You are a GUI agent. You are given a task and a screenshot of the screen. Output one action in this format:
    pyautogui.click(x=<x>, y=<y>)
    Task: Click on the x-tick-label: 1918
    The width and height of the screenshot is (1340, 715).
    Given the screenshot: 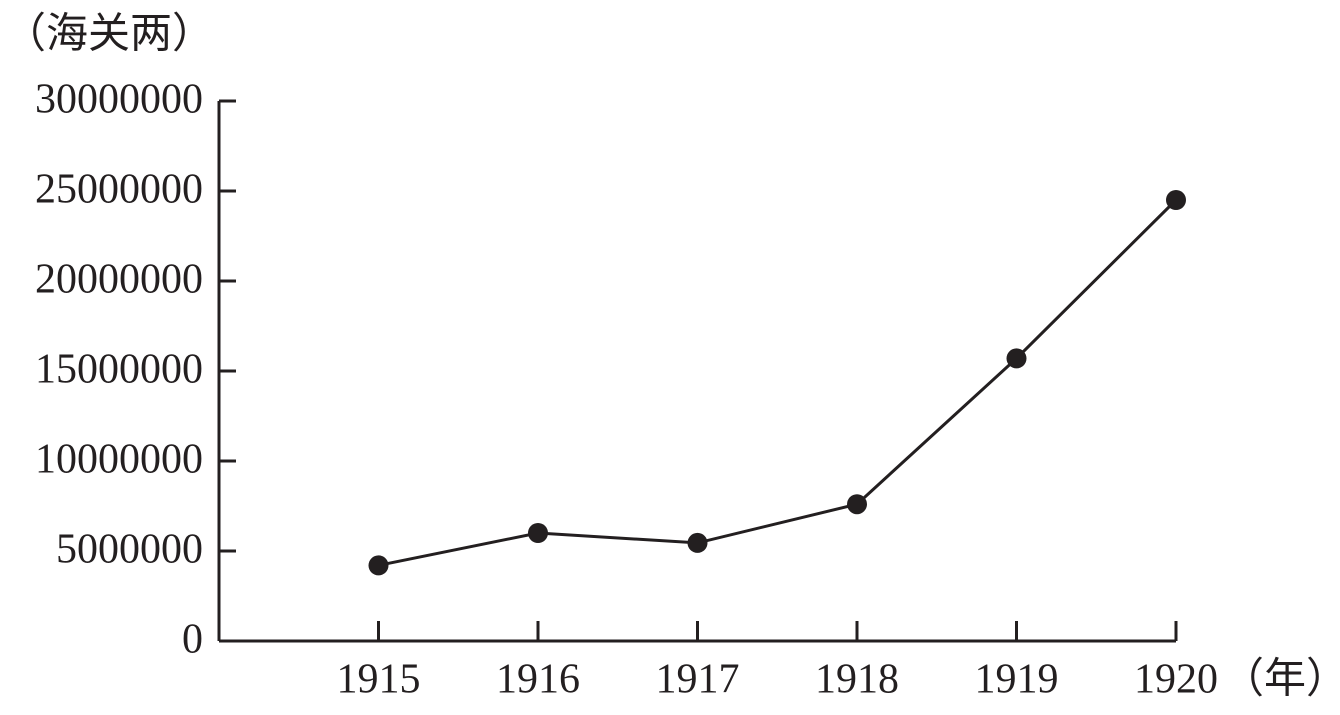 What is the action you would take?
    pyautogui.click(x=857, y=680)
    